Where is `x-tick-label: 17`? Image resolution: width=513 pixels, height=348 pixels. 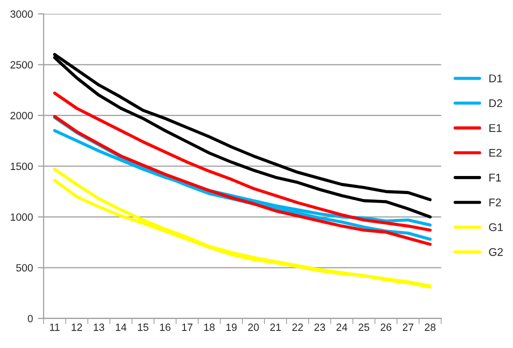 x-tick-label: 17 is located at coordinates (187, 327).